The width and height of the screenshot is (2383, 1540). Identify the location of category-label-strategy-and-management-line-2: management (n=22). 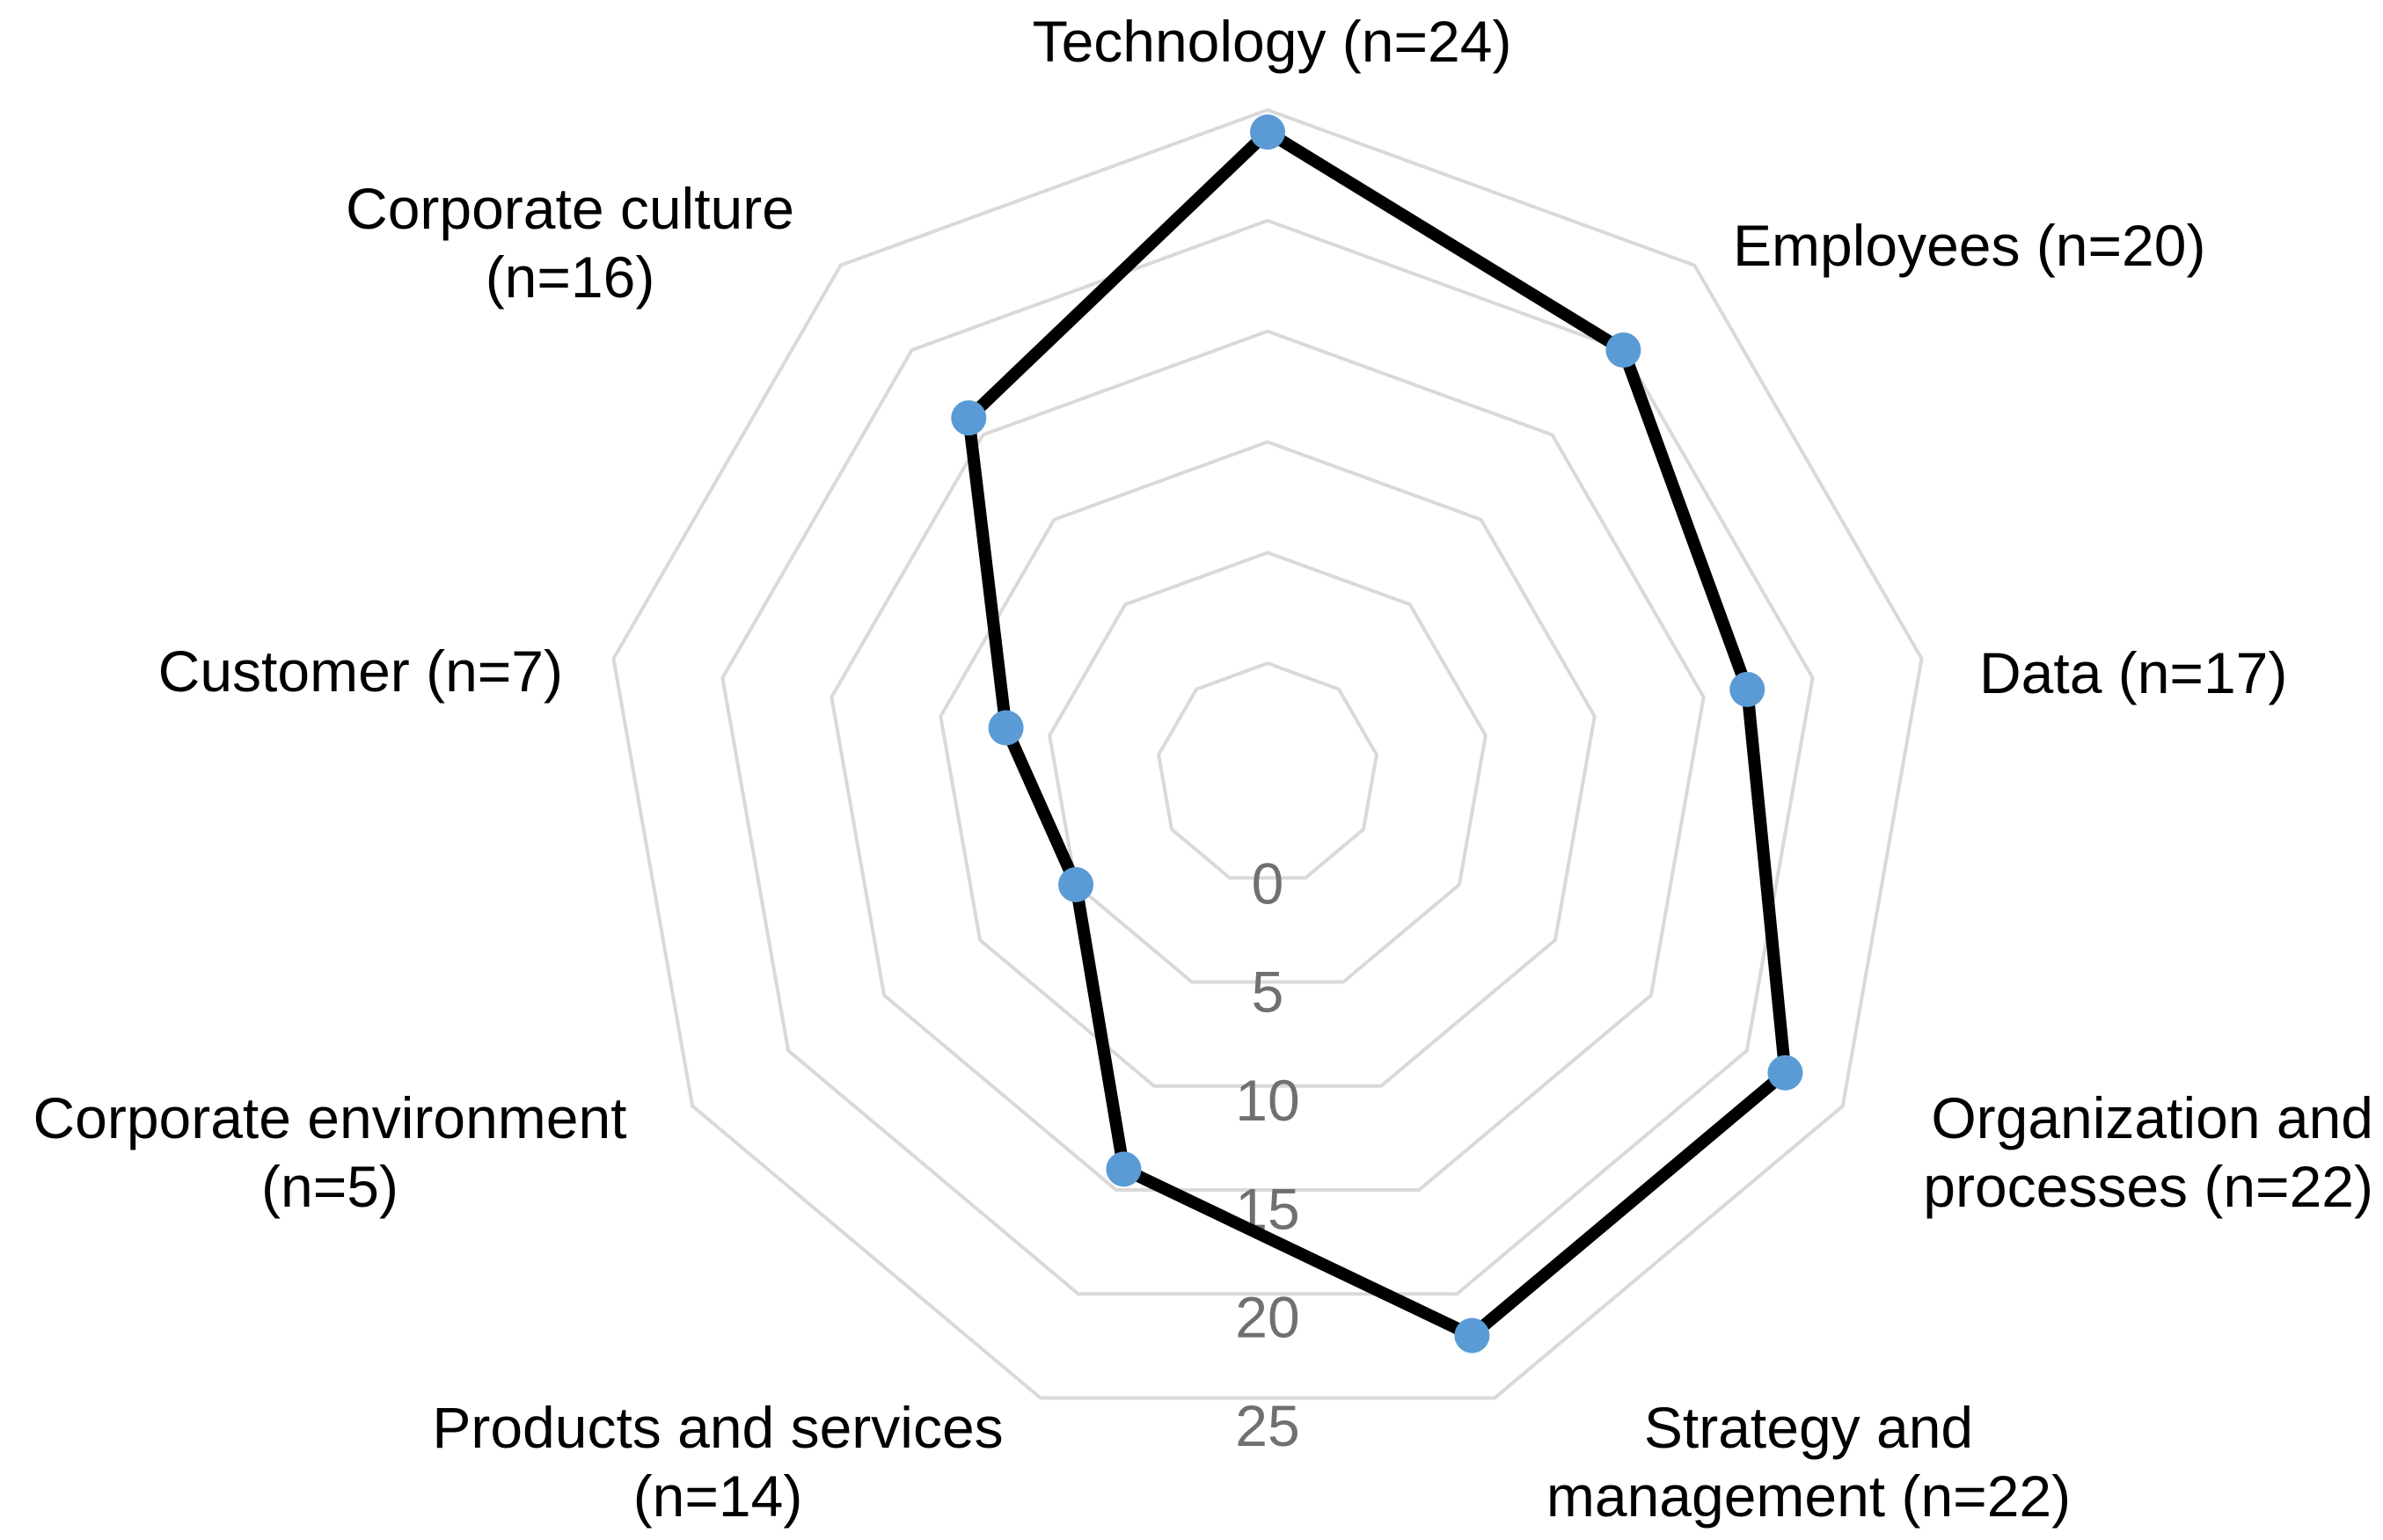
(1808, 1496).